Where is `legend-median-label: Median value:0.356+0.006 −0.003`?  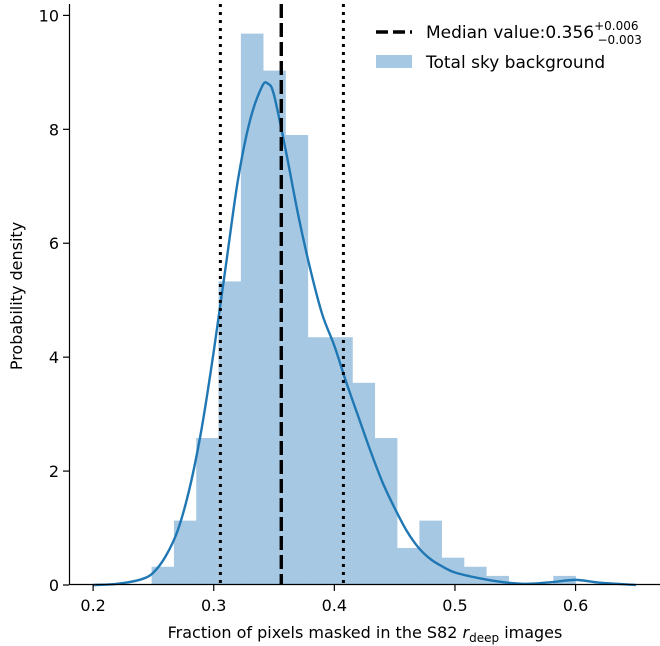 legend-median-label: Median value:0.356+0.006 −0.003 is located at coordinates (534, 33).